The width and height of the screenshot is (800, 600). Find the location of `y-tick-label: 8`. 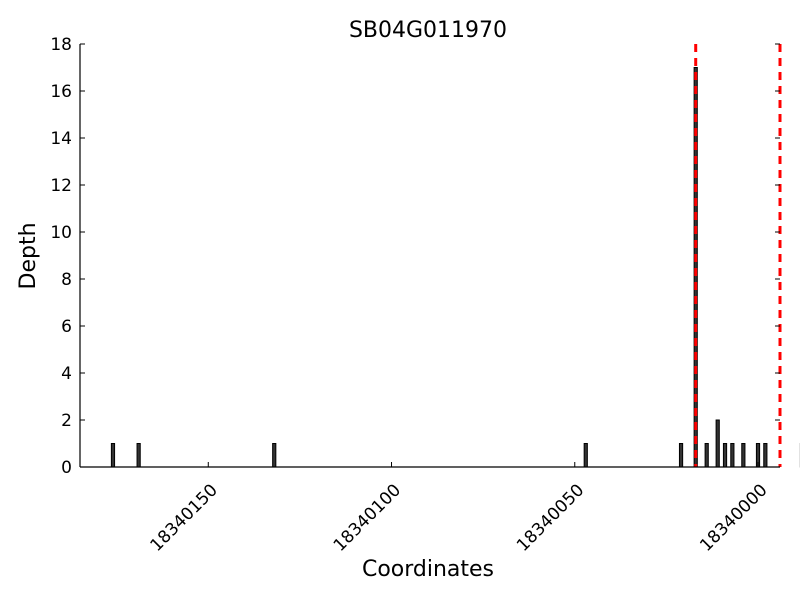

y-tick-label: 8 is located at coordinates (66, 280).